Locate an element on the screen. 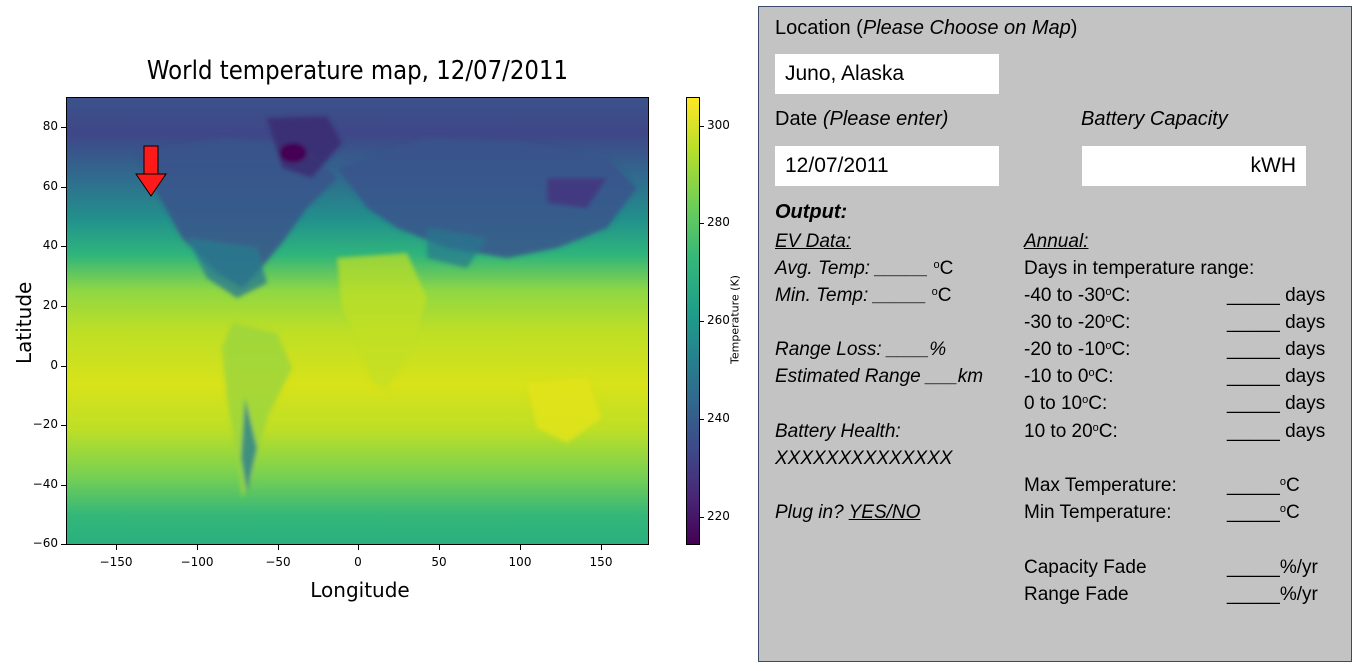 Image resolution: width=1358 pixels, height=671 pixels. colorbar-tick: 300 is located at coordinates (718, 125).